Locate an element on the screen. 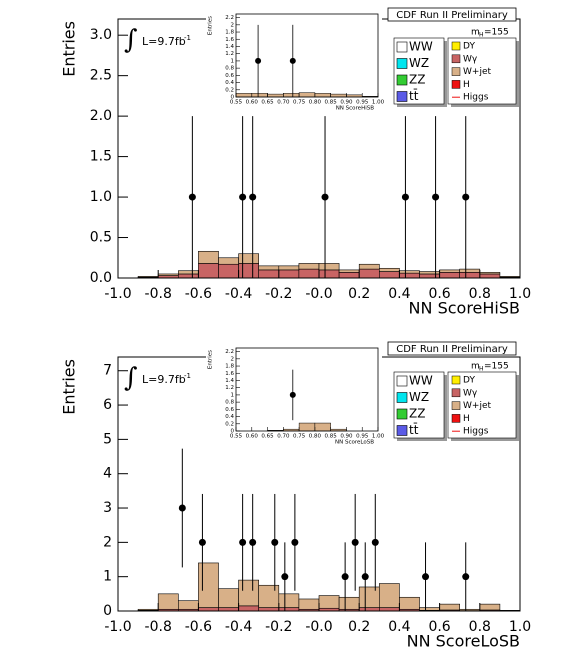  inset-y-tick-label: 0.6 is located at coordinates (229, 410).